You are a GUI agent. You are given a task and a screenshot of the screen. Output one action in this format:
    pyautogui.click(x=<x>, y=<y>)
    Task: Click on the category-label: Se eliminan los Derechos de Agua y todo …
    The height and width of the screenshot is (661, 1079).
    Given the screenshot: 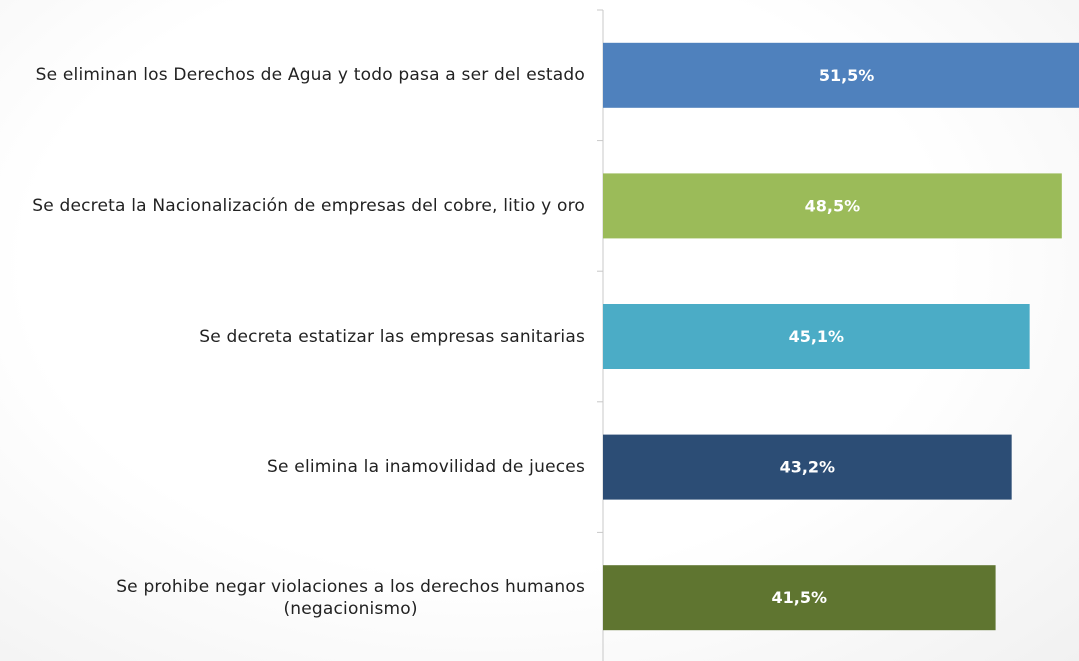 What is the action you would take?
    pyautogui.click(x=310, y=75)
    